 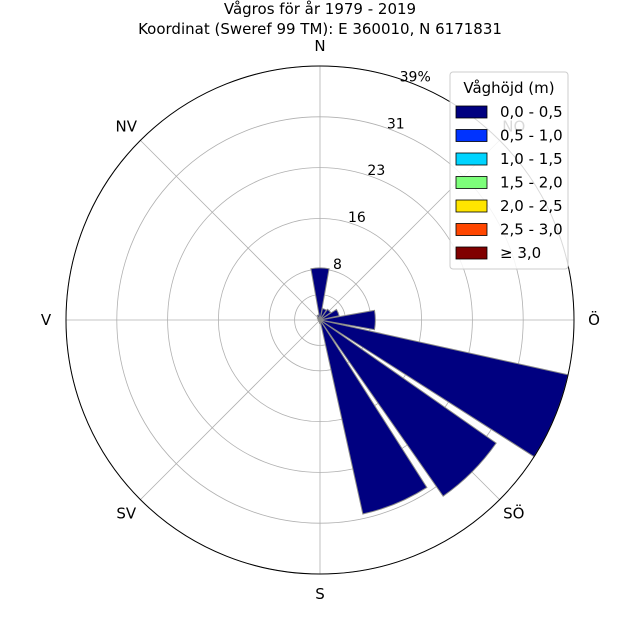 I want to click on direction-label-0: N, so click(x=319, y=46).